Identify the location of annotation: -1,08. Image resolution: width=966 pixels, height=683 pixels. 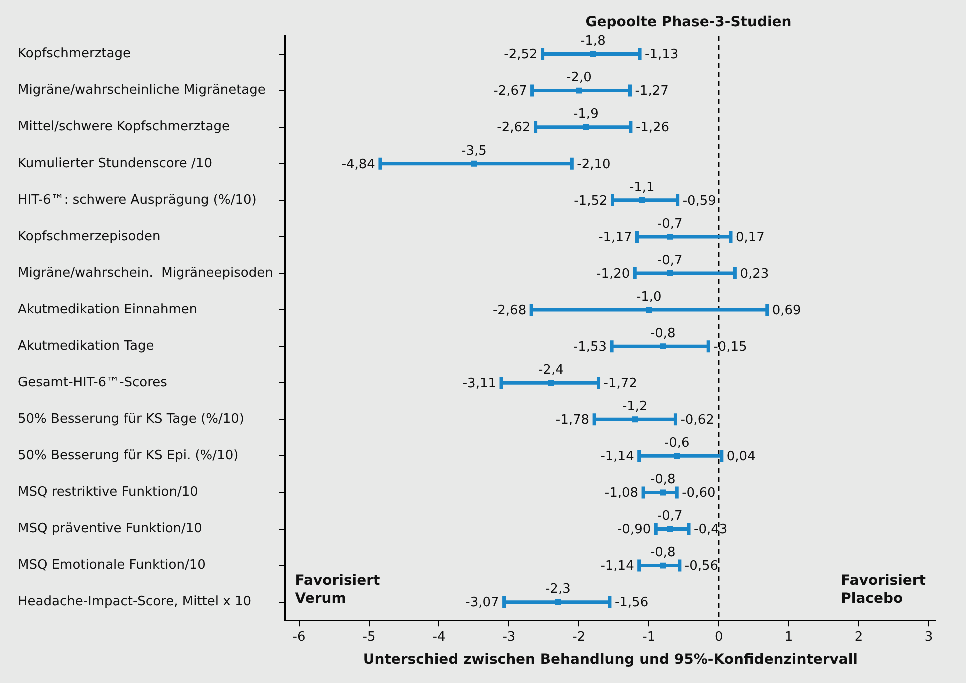
(621, 494).